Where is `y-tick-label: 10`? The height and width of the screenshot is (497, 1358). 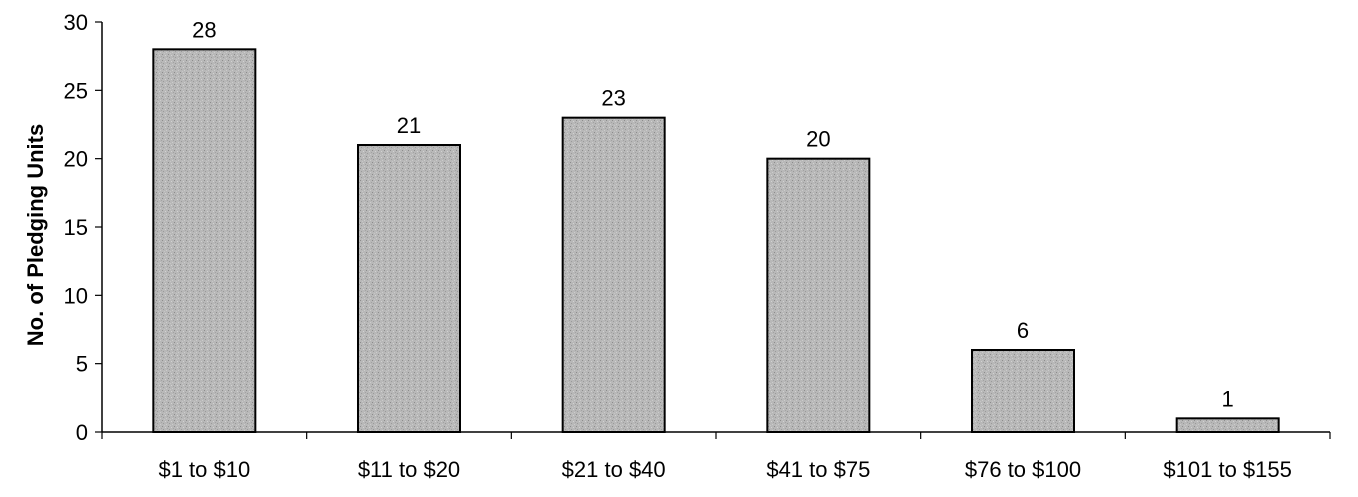 y-tick-label: 10 is located at coordinates (76, 295).